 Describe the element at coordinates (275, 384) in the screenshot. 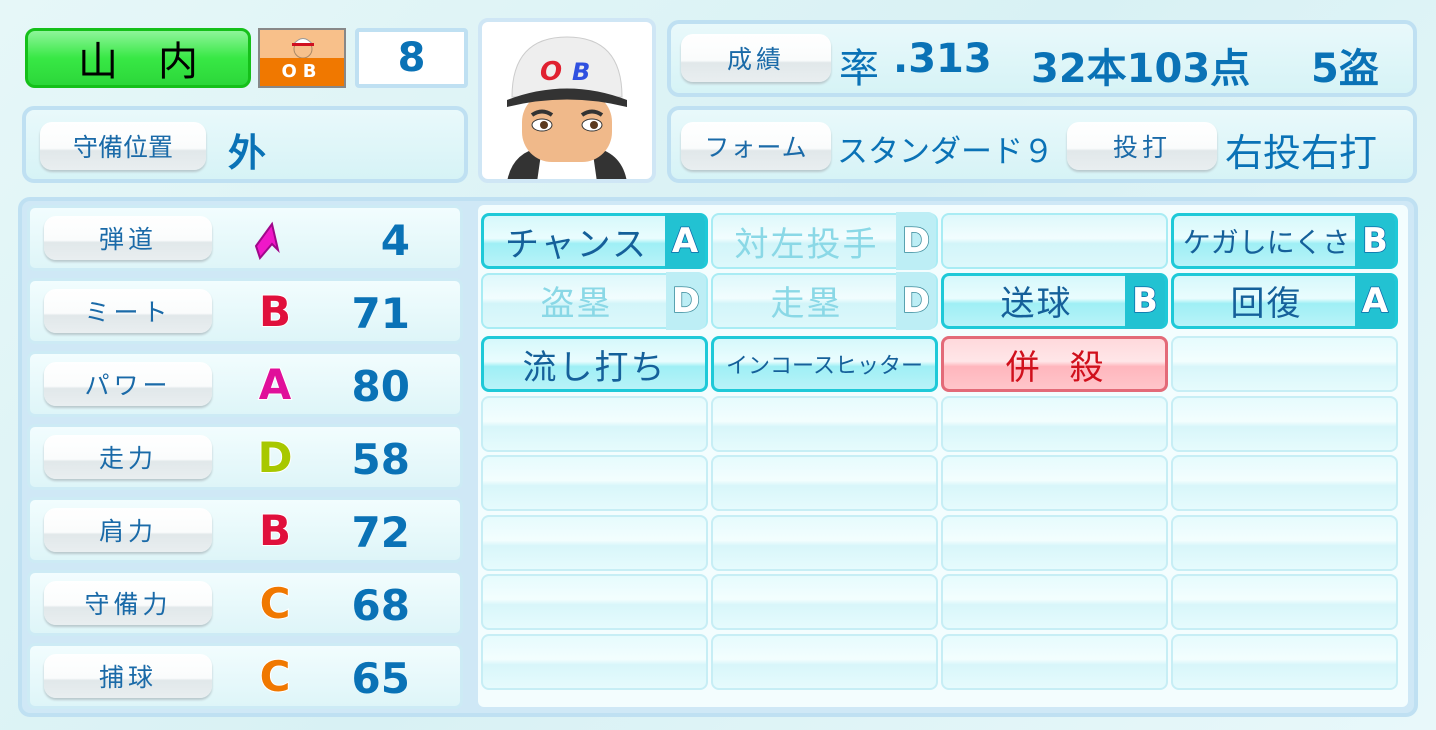

I see `stat-grade: A` at that location.